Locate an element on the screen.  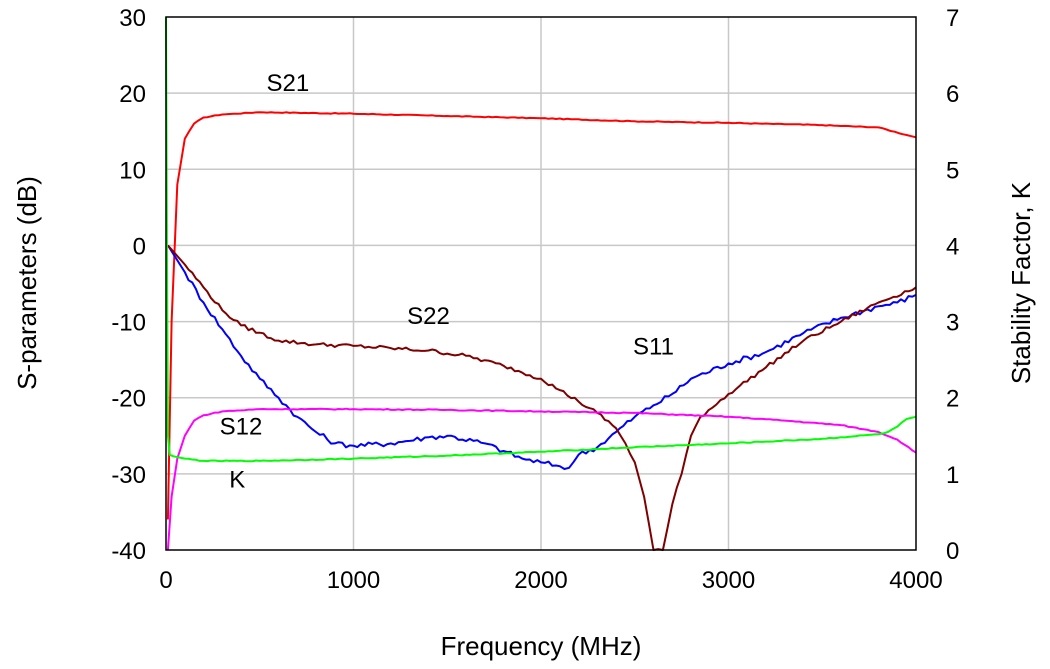
x-tick-label: 1000 is located at coordinates (353, 580).